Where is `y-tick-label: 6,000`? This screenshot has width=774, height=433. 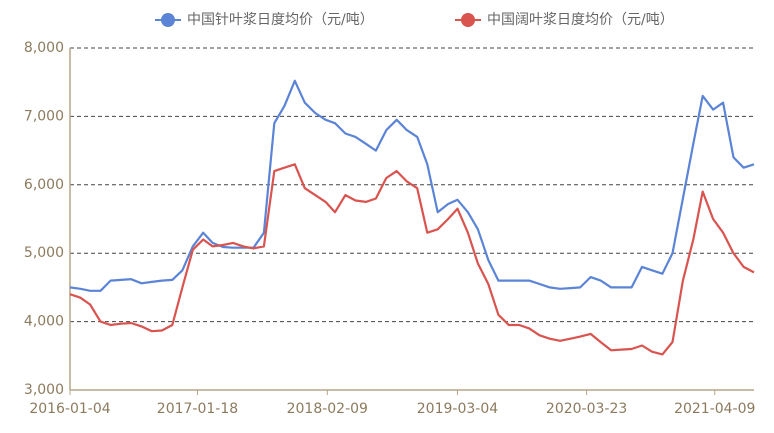
y-tick-label: 6,000 is located at coordinates (44, 185).